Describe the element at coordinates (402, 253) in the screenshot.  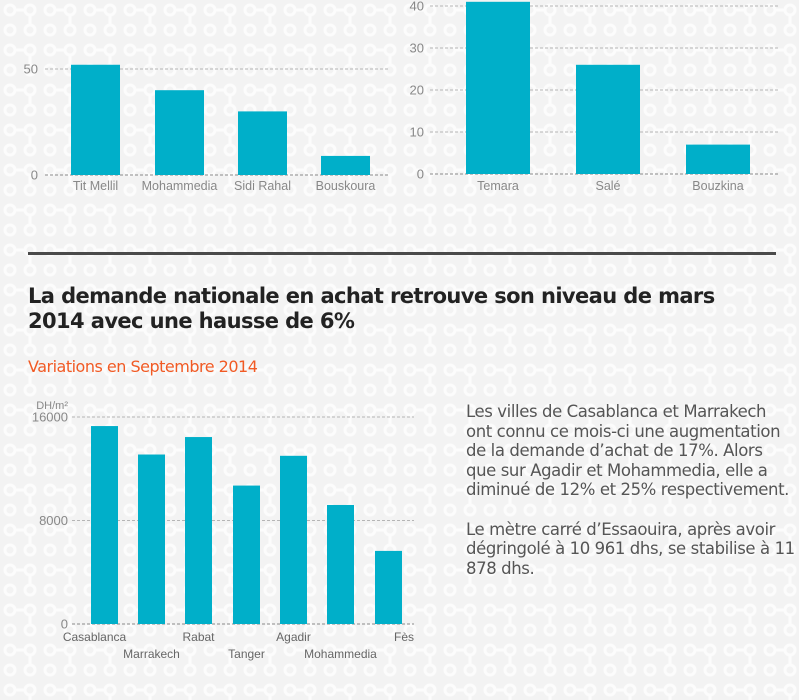
I see `section-divider` at that location.